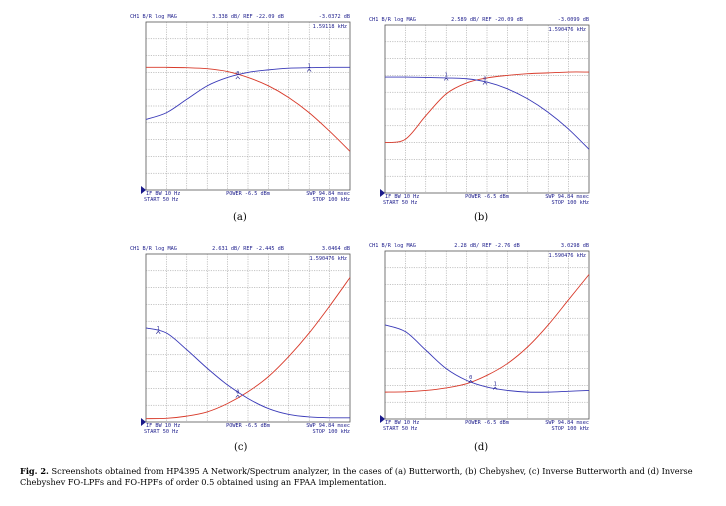  What do you see at coordinates (248, 249) in the screenshot?
I see `header-scale: 2.631 dB/ REF -2.445 dB` at bounding box center [248, 249].